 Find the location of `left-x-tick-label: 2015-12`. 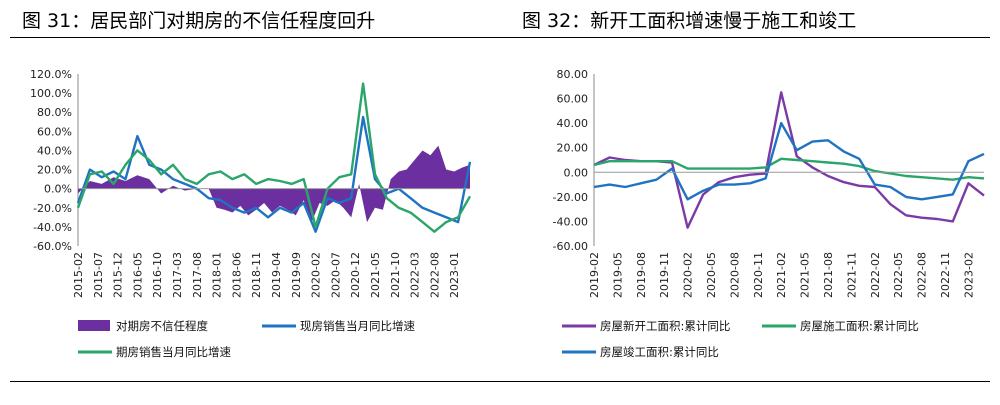

left-x-tick-label: 2015-12 is located at coordinates (118, 275).